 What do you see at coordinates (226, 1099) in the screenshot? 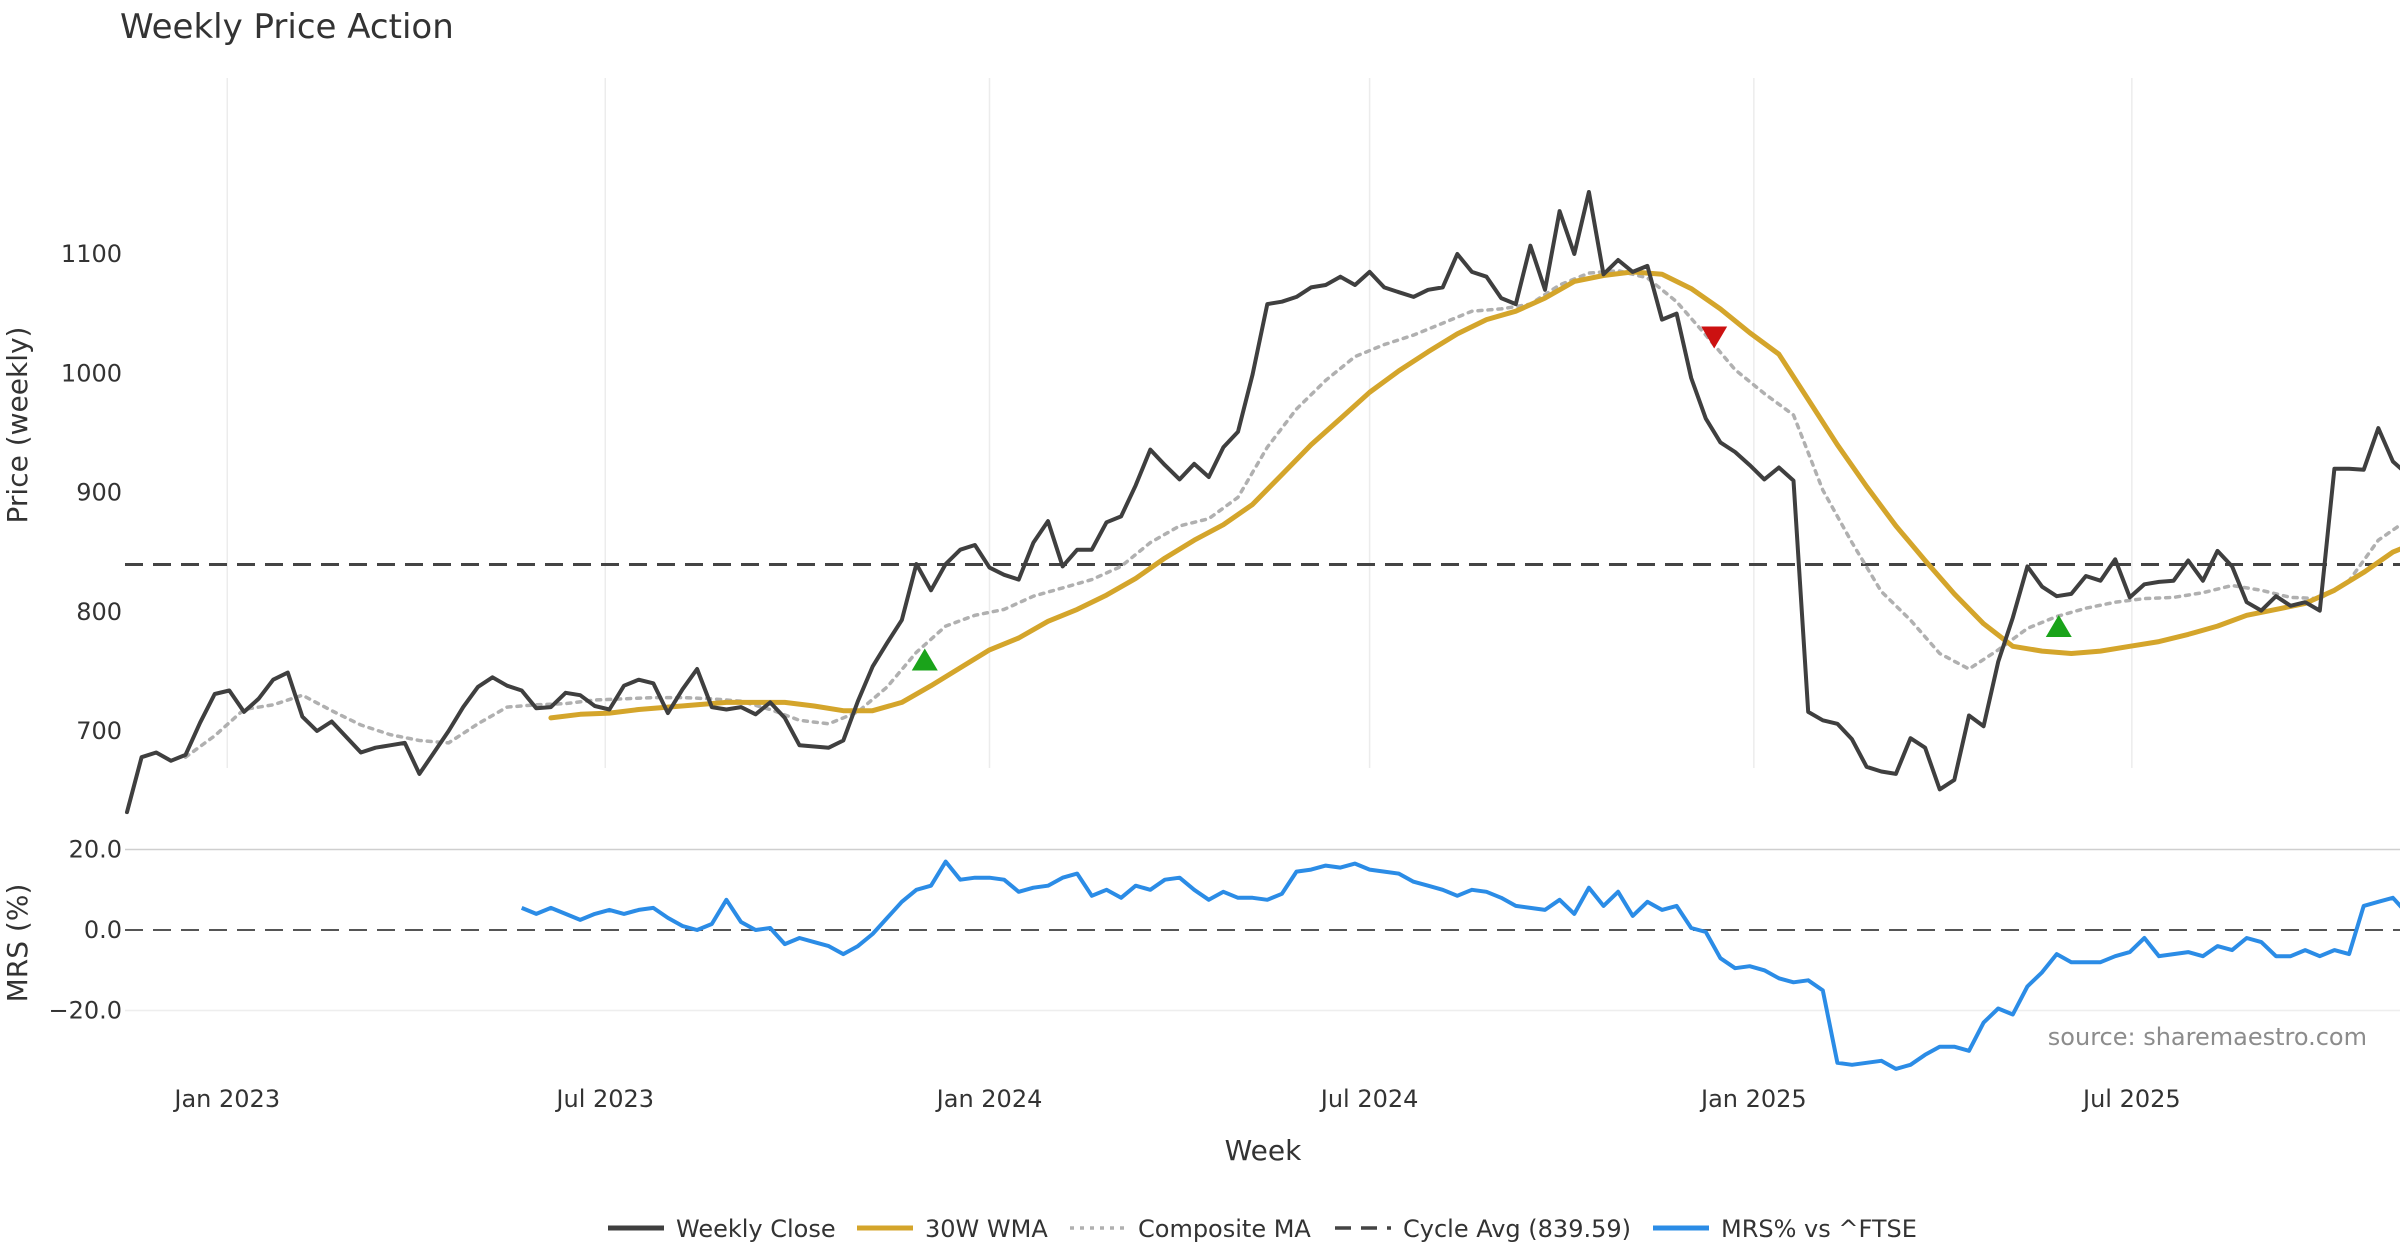
I see `x-tick-label: Jan 2023` at bounding box center [226, 1099].